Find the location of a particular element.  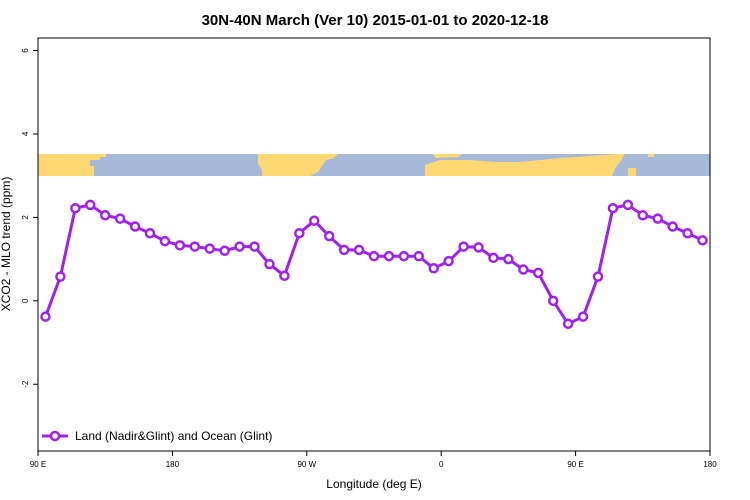

y-tick-label: 2 is located at coordinates (25, 217).